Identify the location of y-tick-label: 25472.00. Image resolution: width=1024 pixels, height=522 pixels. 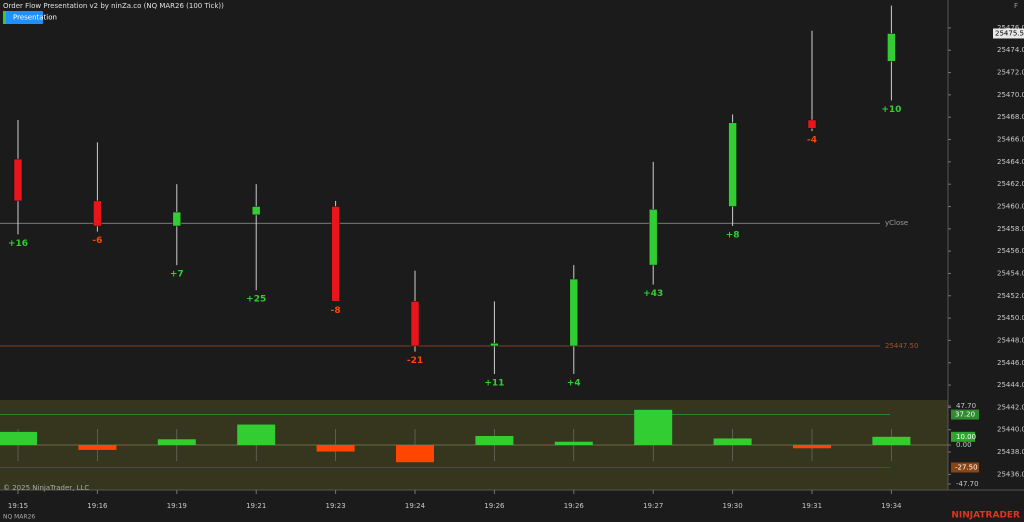
(1010, 73).